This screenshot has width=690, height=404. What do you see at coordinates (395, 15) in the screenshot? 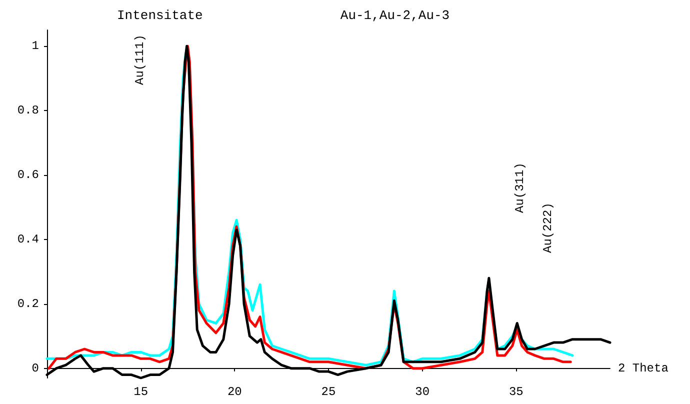
I see `chart-title: Au-1,Au-2,Au-3` at bounding box center [395, 15].